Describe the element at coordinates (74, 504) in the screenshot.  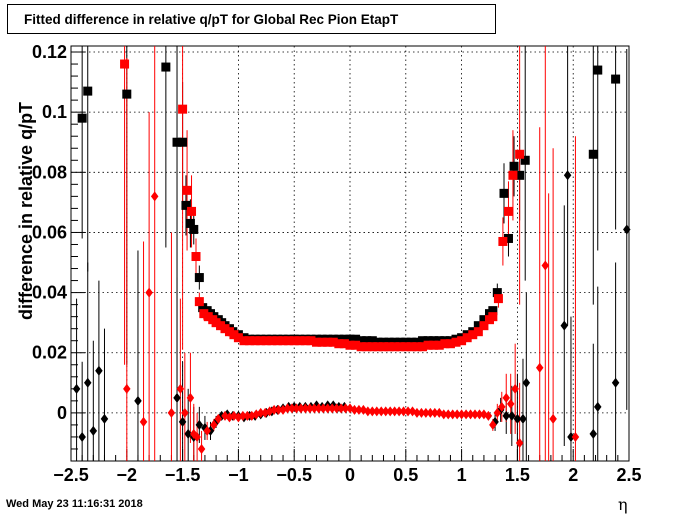
I see `timestamp-footer: Wed May 23 11:16:31 2018` at that location.